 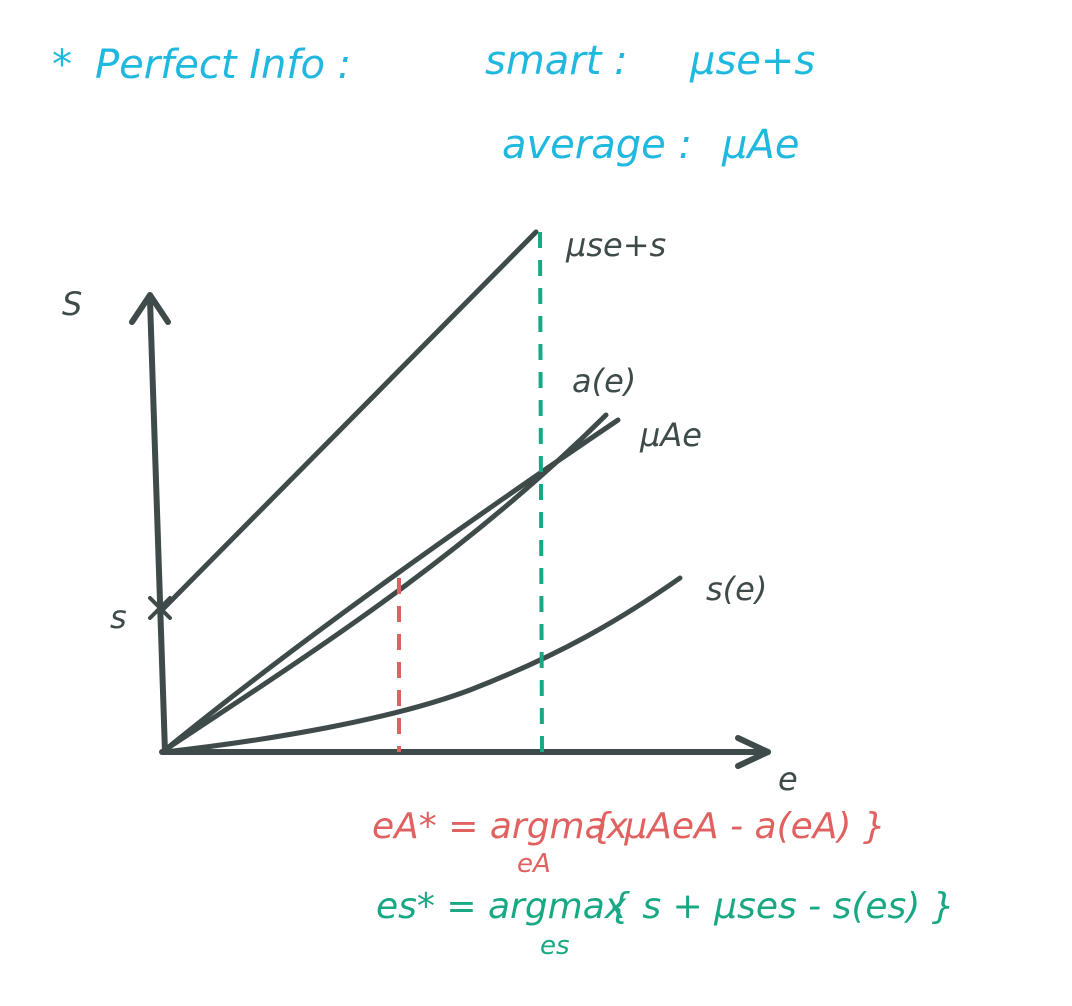 What do you see at coordinates (781, 906) in the screenshot?
I see `eS-equation-rhs: { s + μses - s(es) }` at bounding box center [781, 906].